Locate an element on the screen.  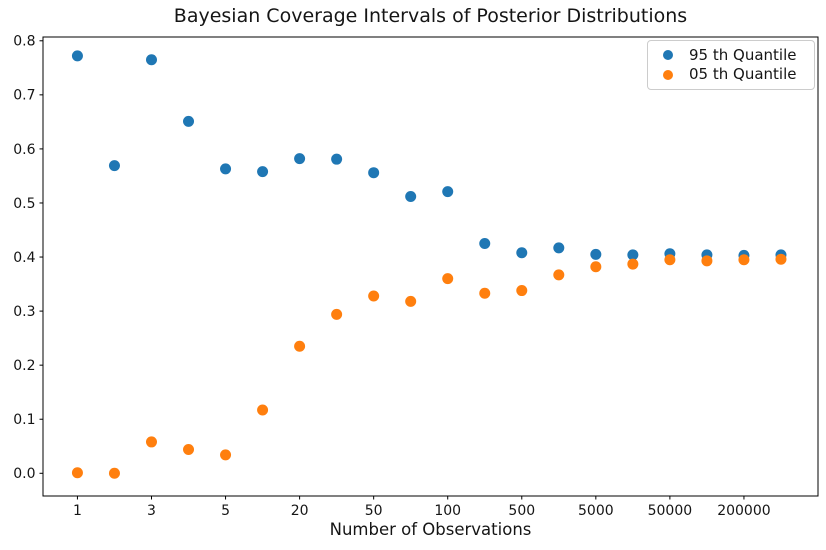
y-tick-label: 0.6 is located at coordinates (24, 150).